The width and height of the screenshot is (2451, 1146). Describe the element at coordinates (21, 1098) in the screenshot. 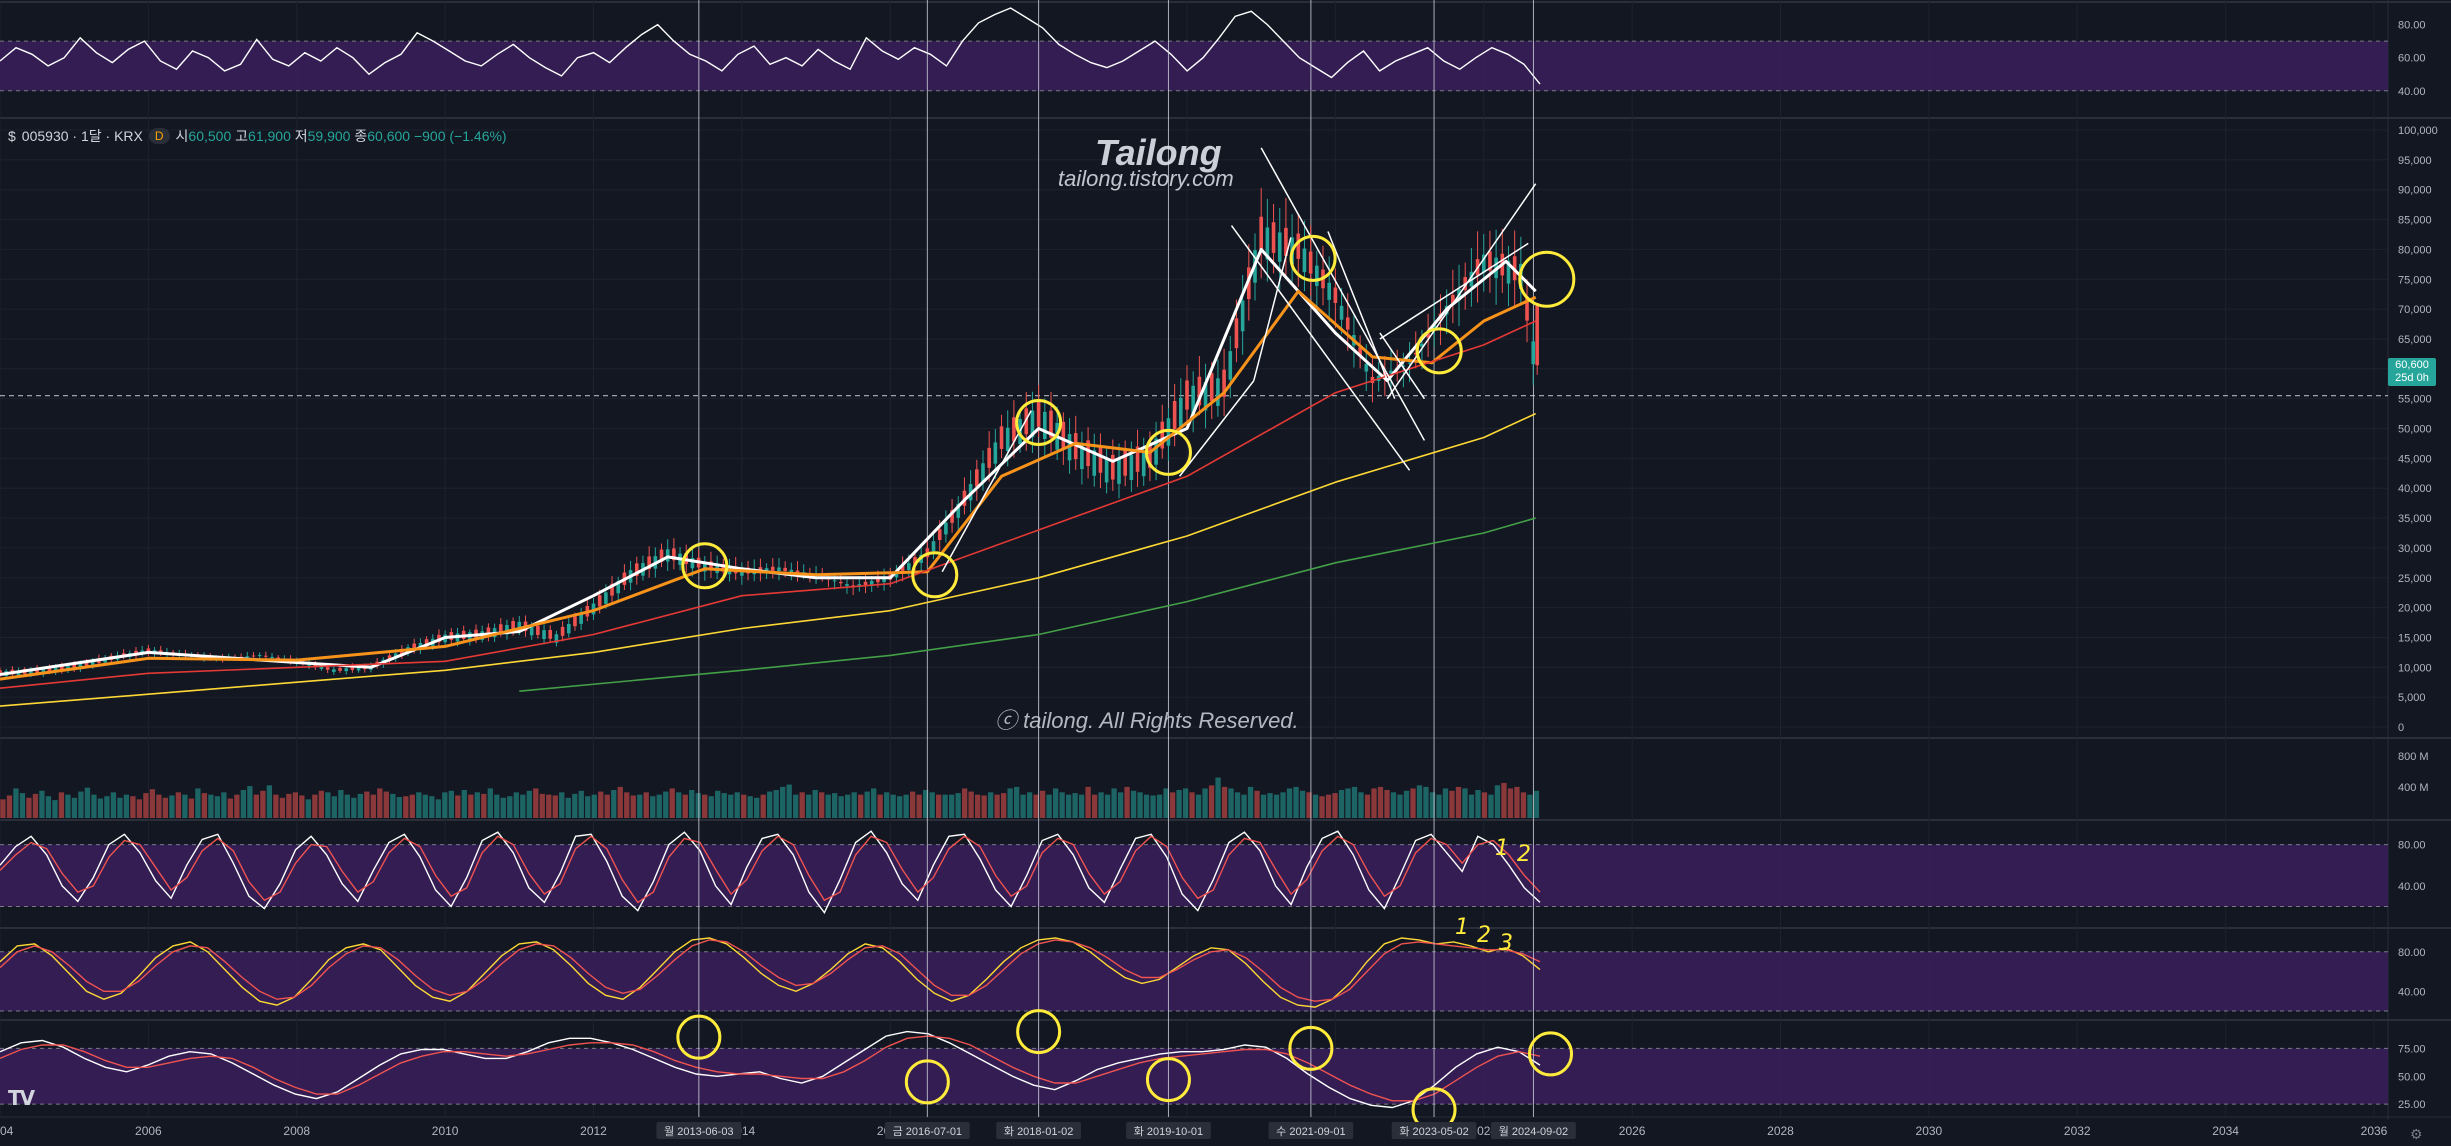

I see `tradingview-logo-icon: TV` at that location.